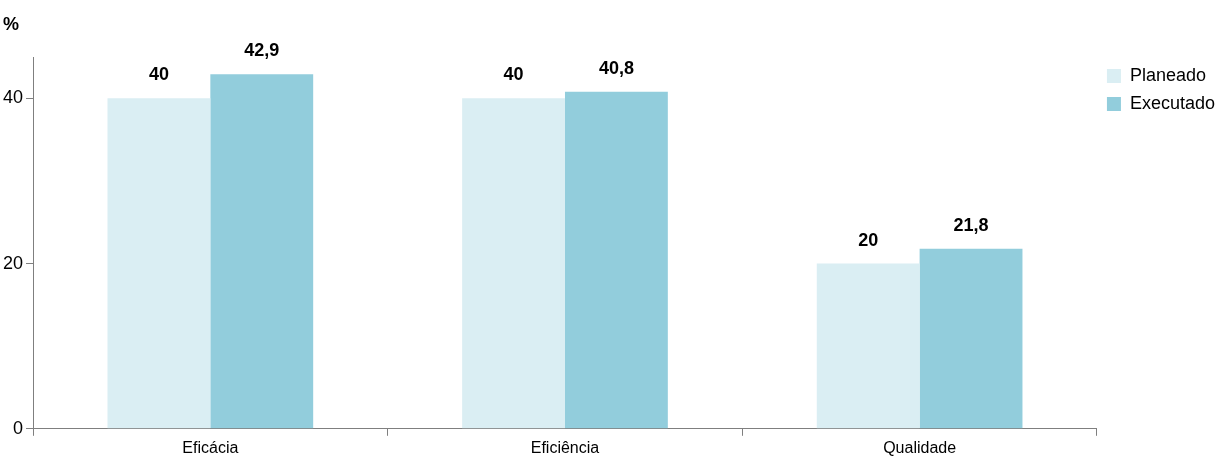 This screenshot has width=1225, height=463. I want to click on y-axis-title: %, so click(11, 23).